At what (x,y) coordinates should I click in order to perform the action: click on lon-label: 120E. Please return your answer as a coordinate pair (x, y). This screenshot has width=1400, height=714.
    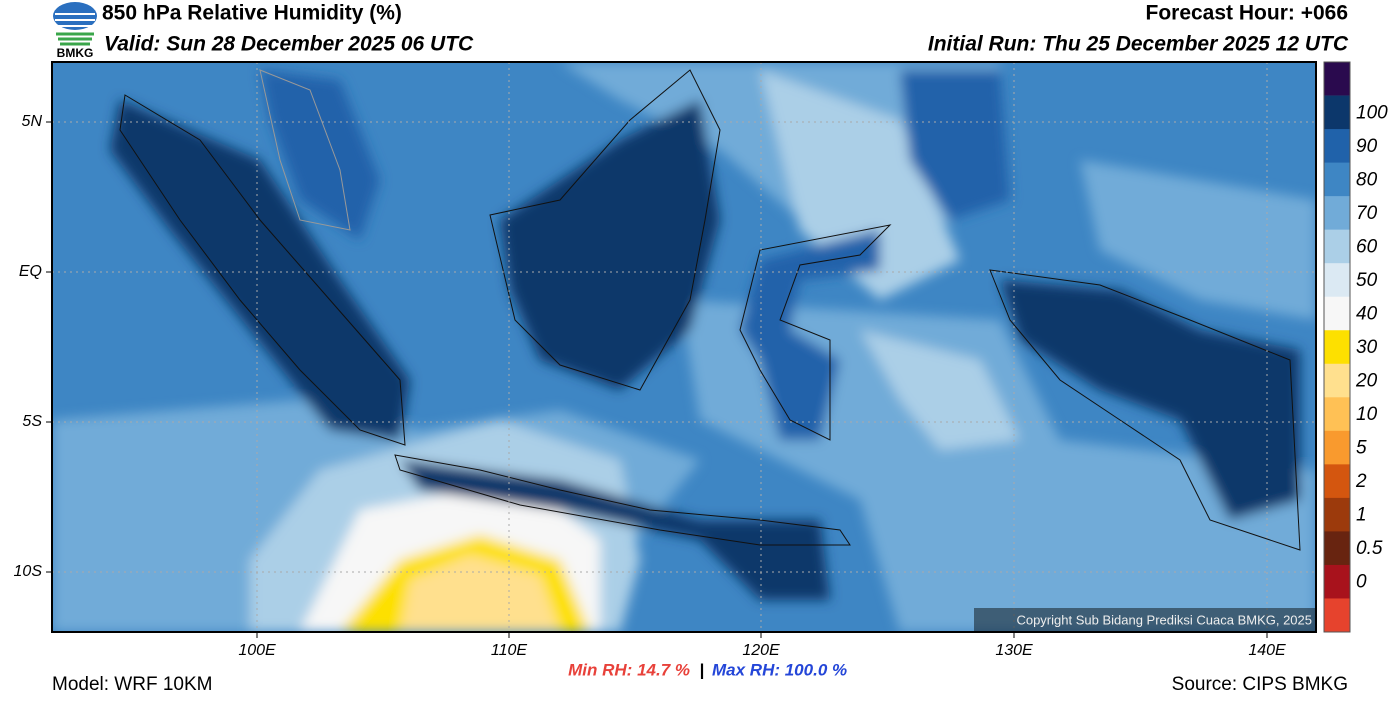
    Looking at the image, I should click on (761, 650).